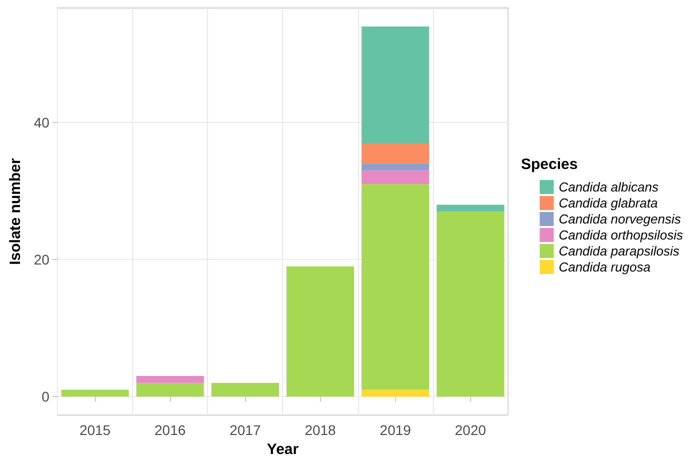  I want to click on legend-label: Candida rugosa, so click(604, 267).